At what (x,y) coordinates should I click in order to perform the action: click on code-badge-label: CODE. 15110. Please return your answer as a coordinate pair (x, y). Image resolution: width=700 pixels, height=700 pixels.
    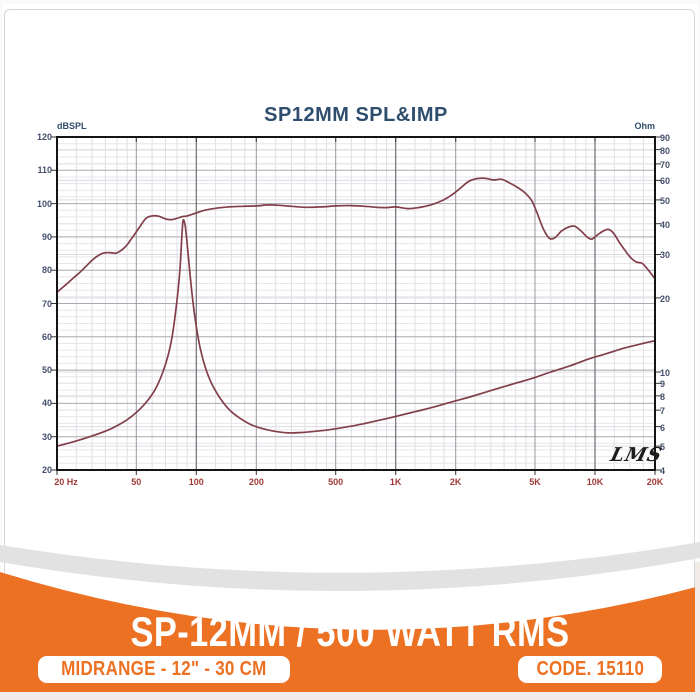
    Looking at the image, I should click on (590, 669).